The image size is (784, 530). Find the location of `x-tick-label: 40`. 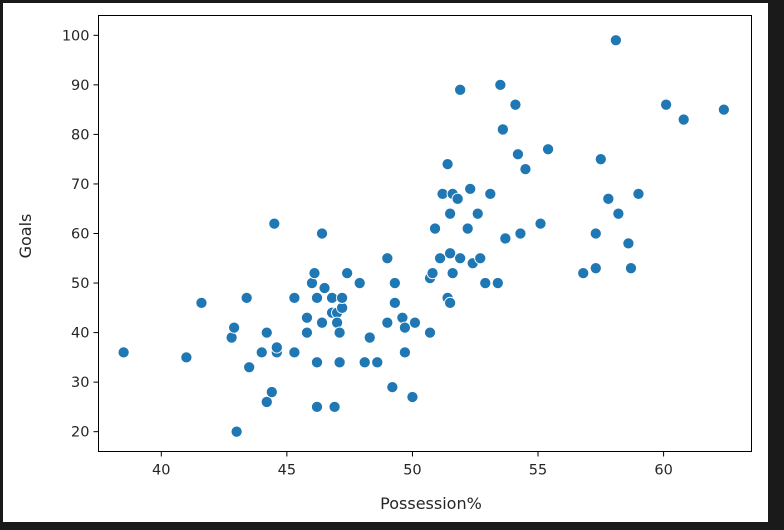

x-tick-label: 40 is located at coordinates (161, 471).